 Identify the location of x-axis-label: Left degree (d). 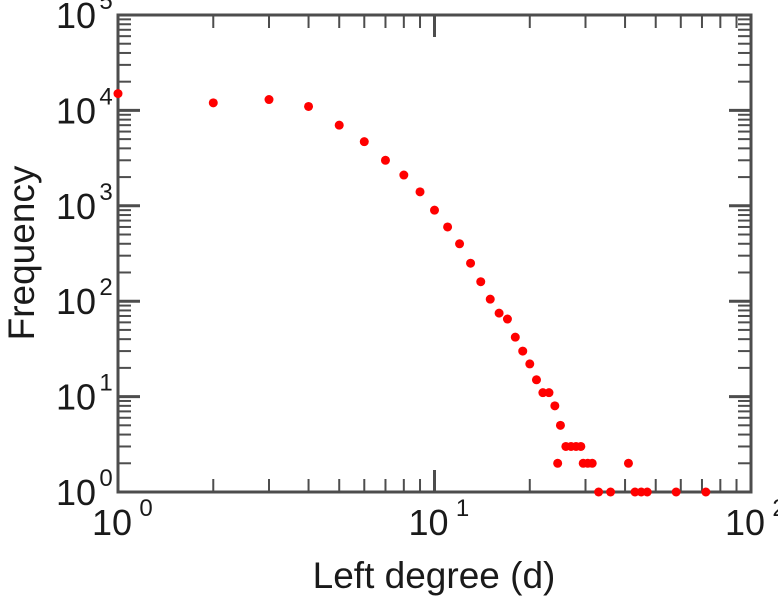
(434, 575).